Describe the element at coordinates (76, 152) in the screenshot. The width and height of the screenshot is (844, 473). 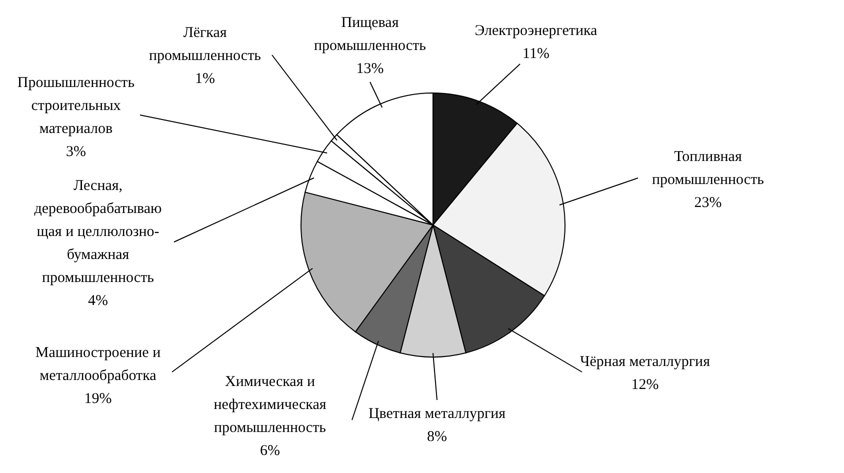
I see `data-label: 3%` at that location.